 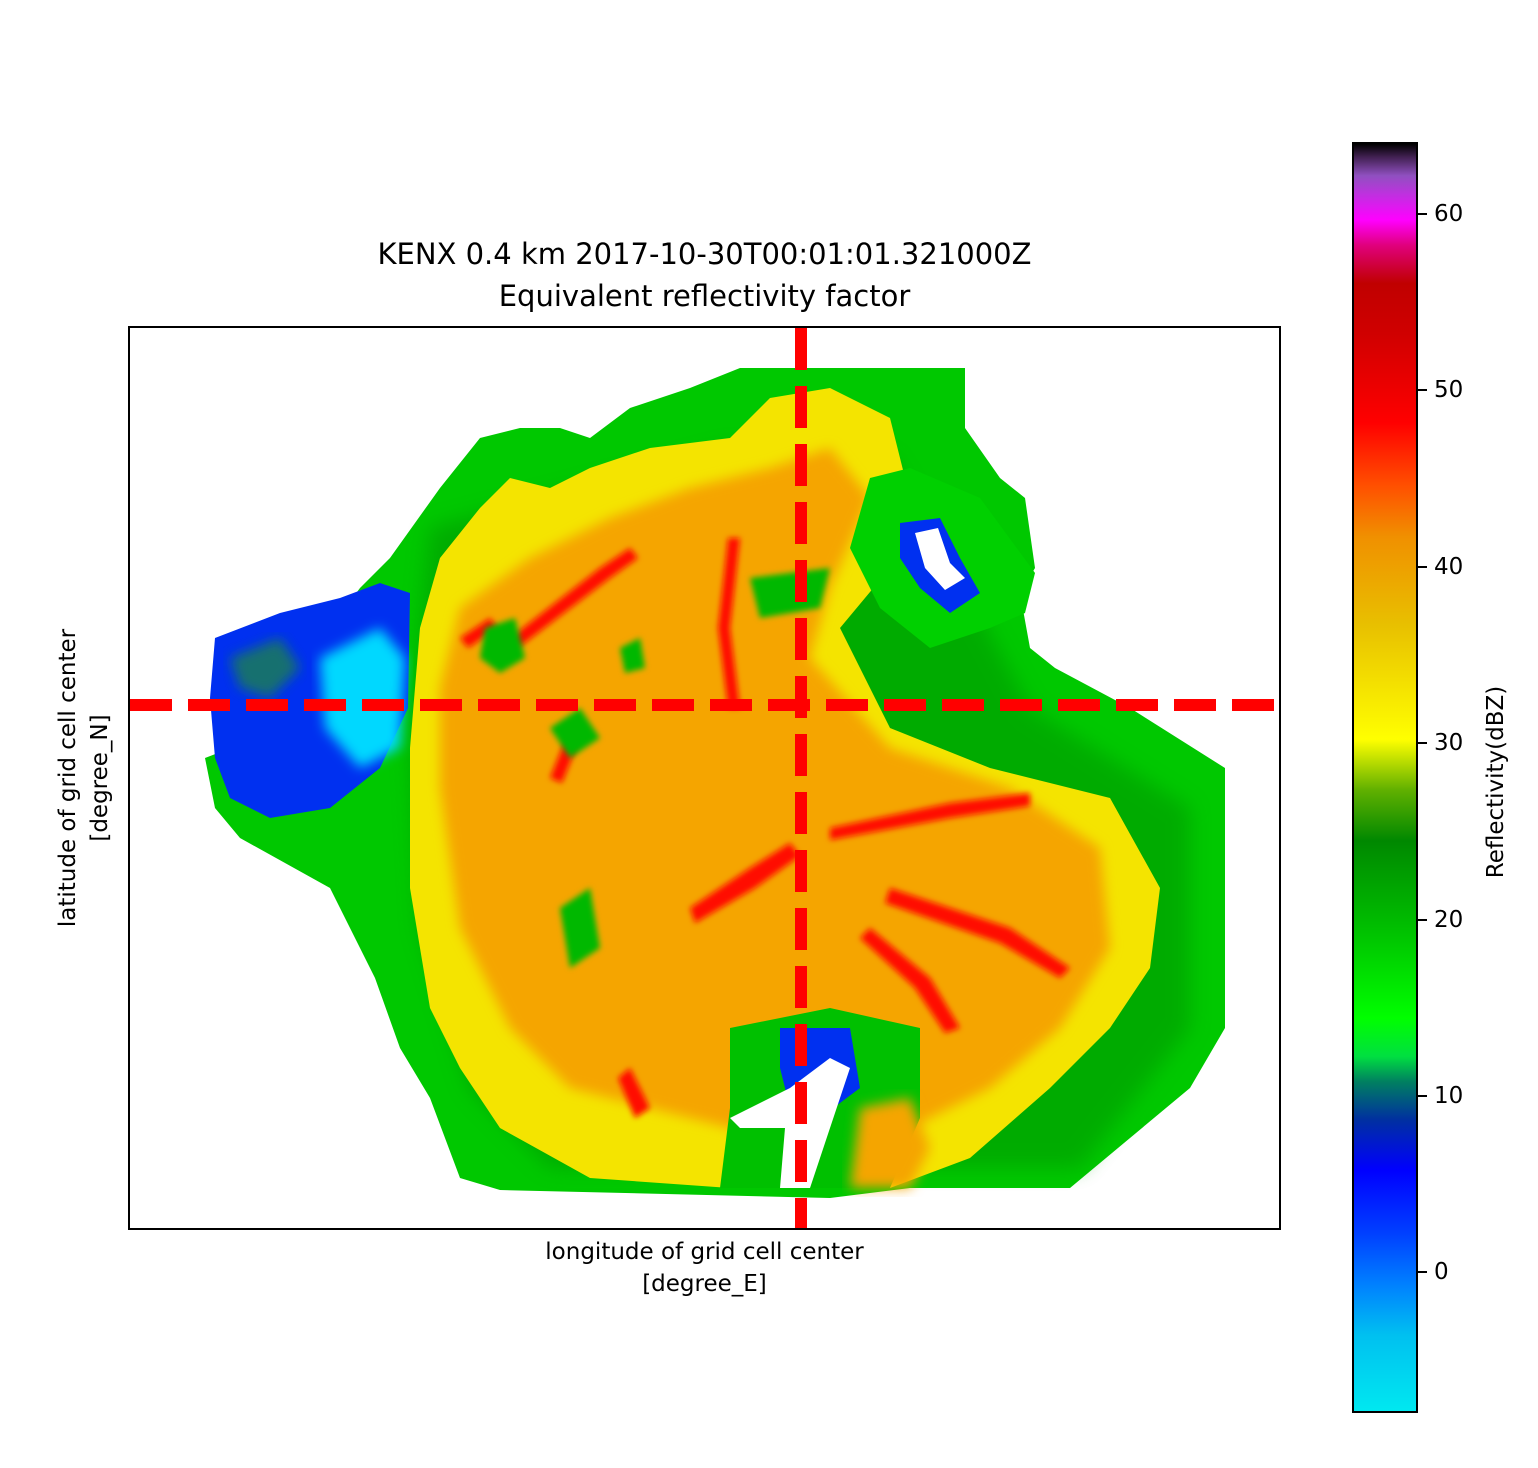 I want to click on colorbar-ticklabel-0: 0, so click(x=1441, y=1272).